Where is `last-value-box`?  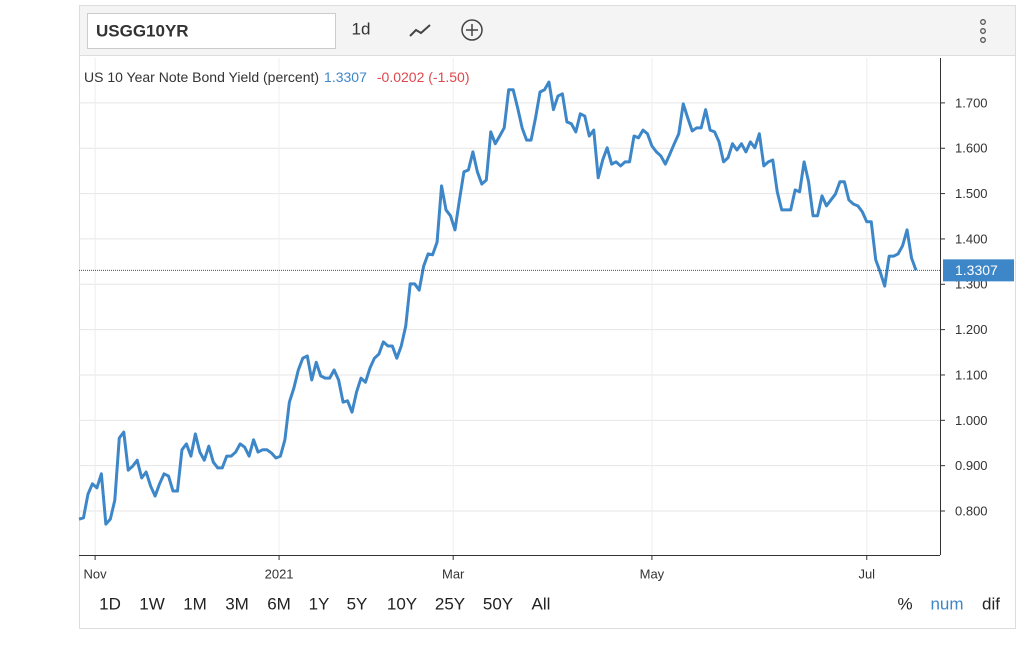
last-value-box is located at coordinates (978, 270).